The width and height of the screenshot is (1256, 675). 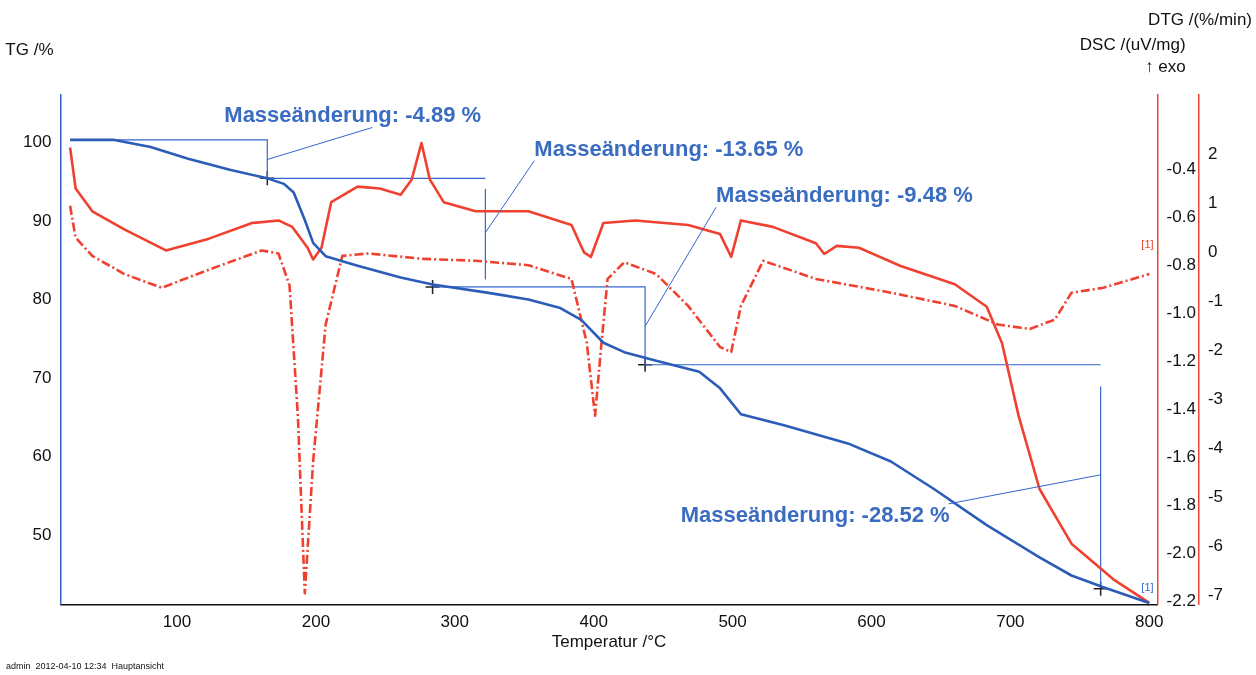 I want to click on annotation: Masseänderung: -4.89 %, so click(x=353, y=115).